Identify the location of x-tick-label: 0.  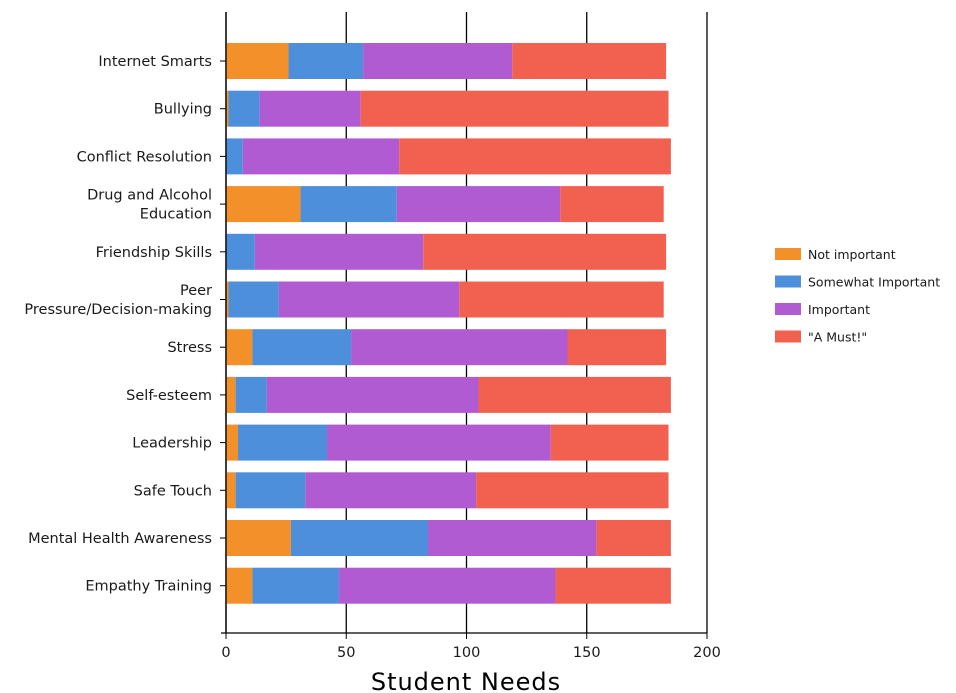
(225, 653).